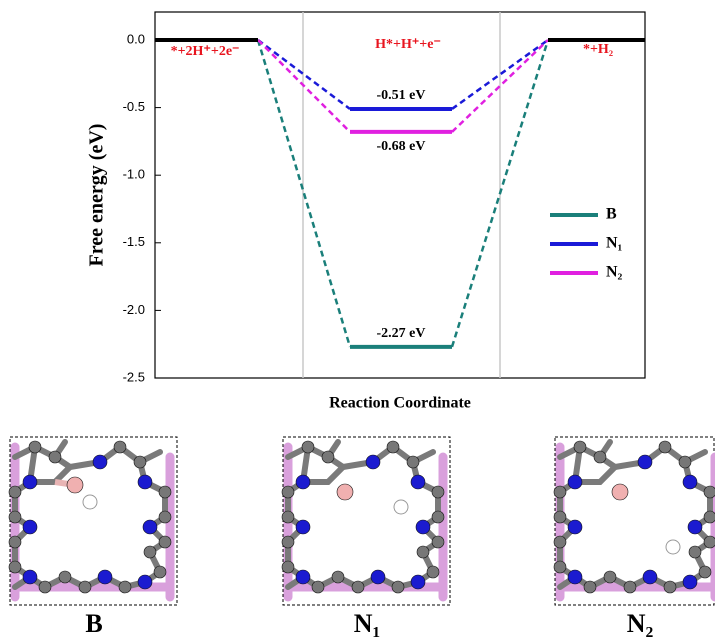 This screenshot has width=715, height=643. Describe the element at coordinates (401, 95) in the screenshot. I see `value-label: -0.51 eV` at that location.